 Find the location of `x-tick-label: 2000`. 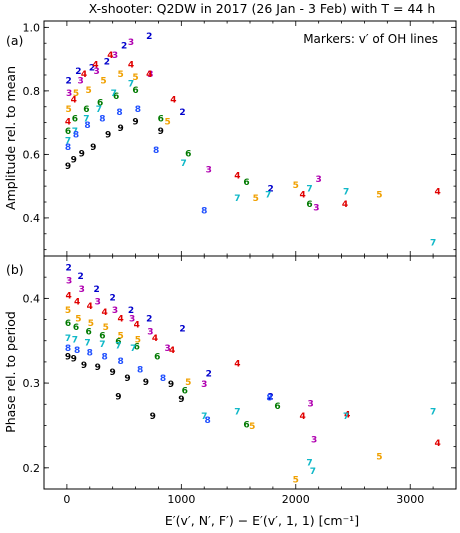

x-tick-label: 2000 is located at coordinates (296, 499).